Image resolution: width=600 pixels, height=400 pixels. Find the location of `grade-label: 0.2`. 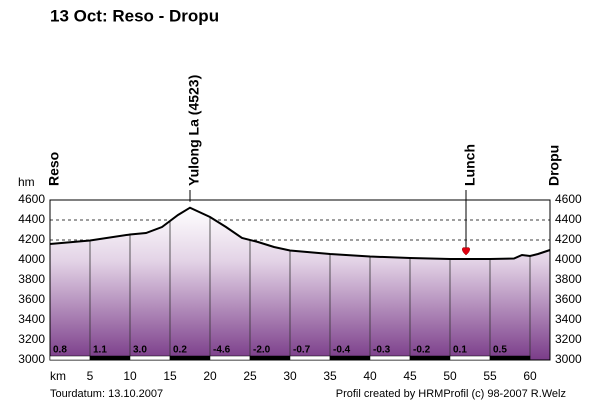

grade-label: 0.2 is located at coordinates (180, 350).